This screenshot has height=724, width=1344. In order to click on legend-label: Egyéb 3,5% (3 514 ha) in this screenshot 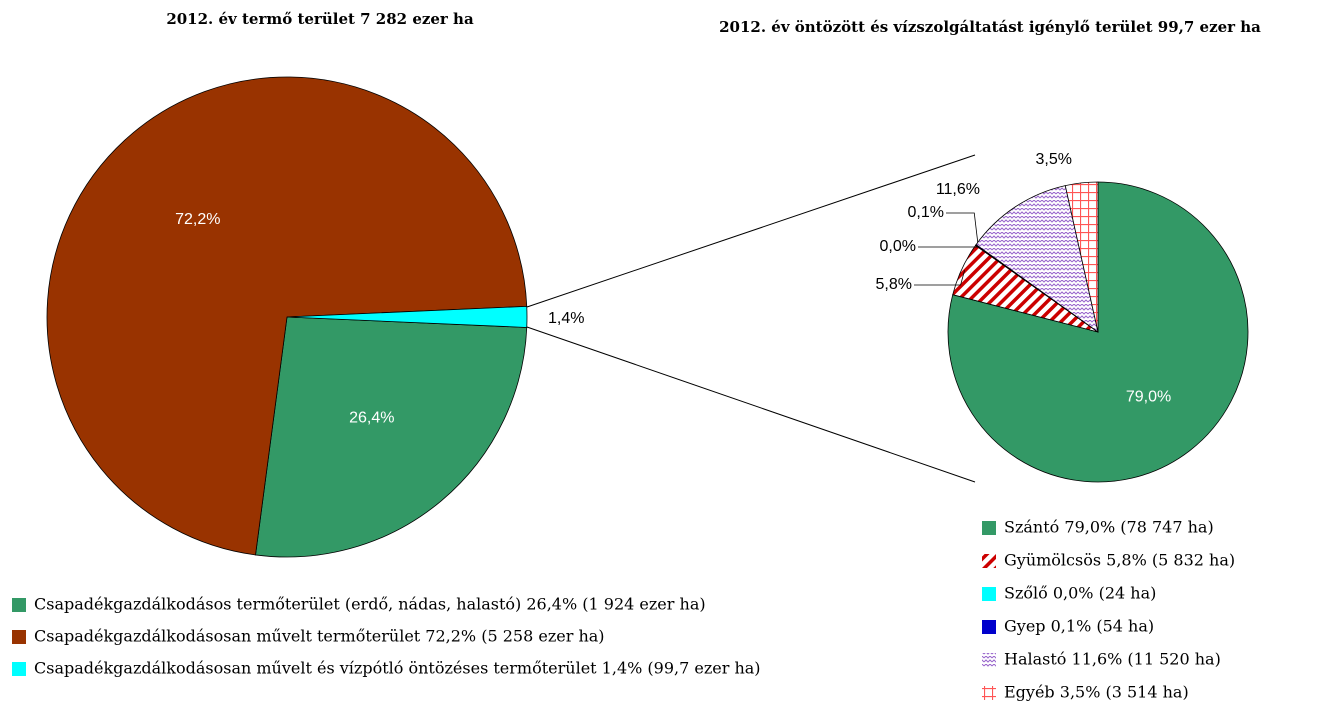, I will do `click(1096, 692)`.